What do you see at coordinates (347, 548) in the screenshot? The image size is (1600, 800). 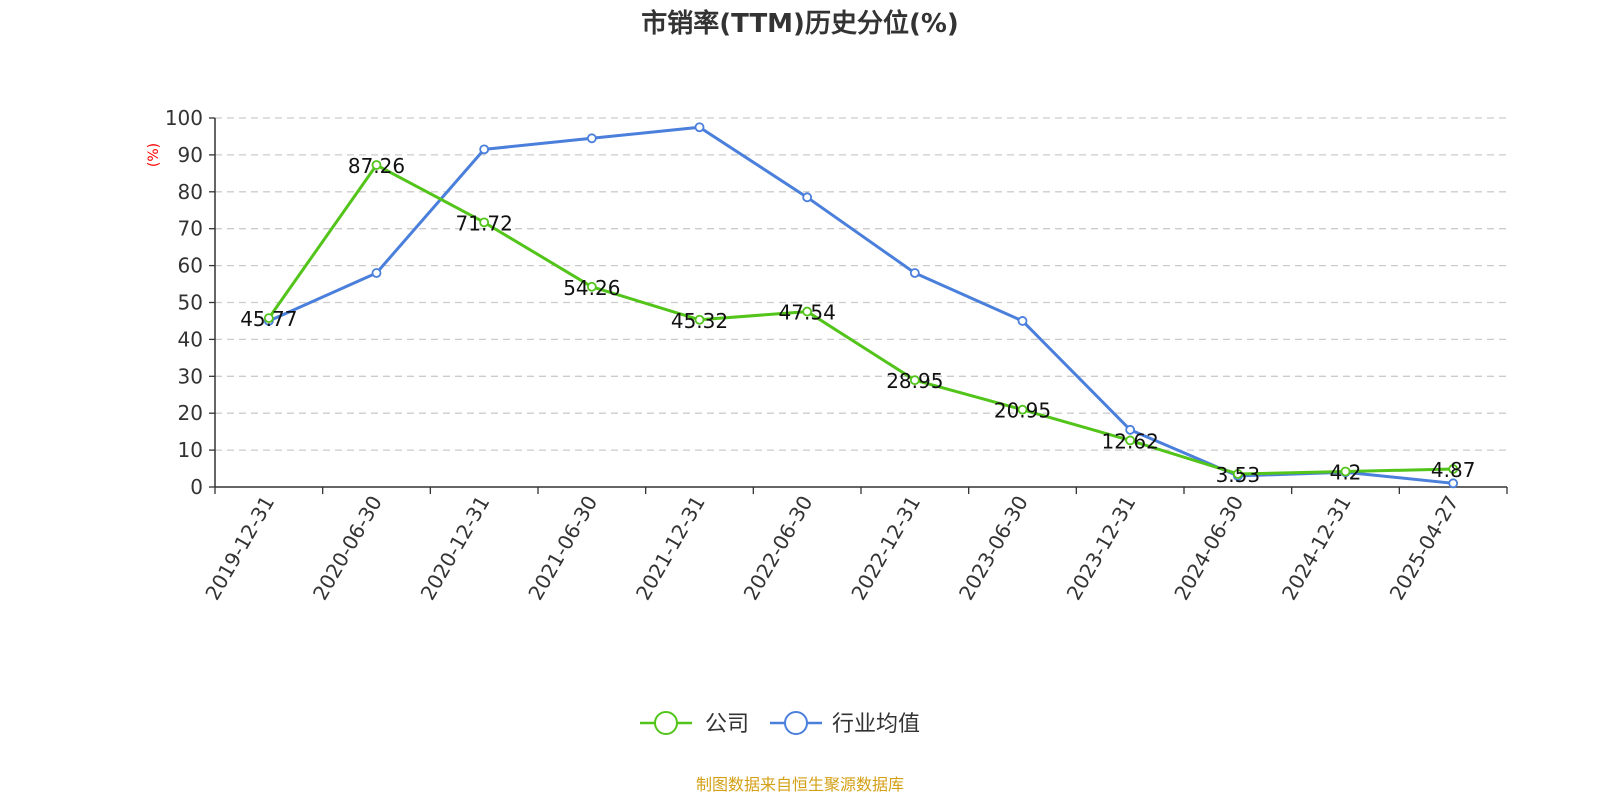 I see `x-tick-label: 2020-06-30` at bounding box center [347, 548].